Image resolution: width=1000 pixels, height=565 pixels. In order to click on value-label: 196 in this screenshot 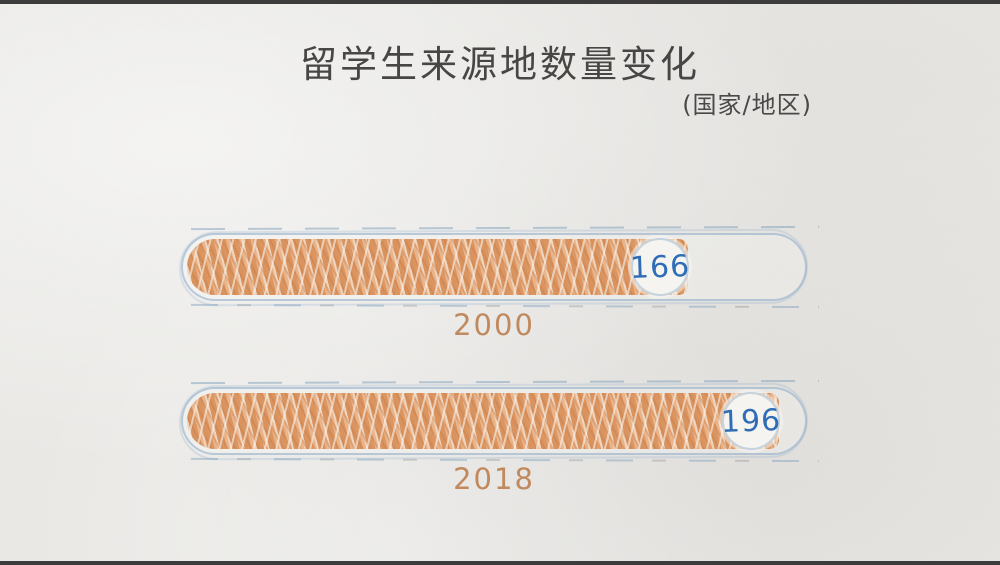, I will do `click(750, 421)`.